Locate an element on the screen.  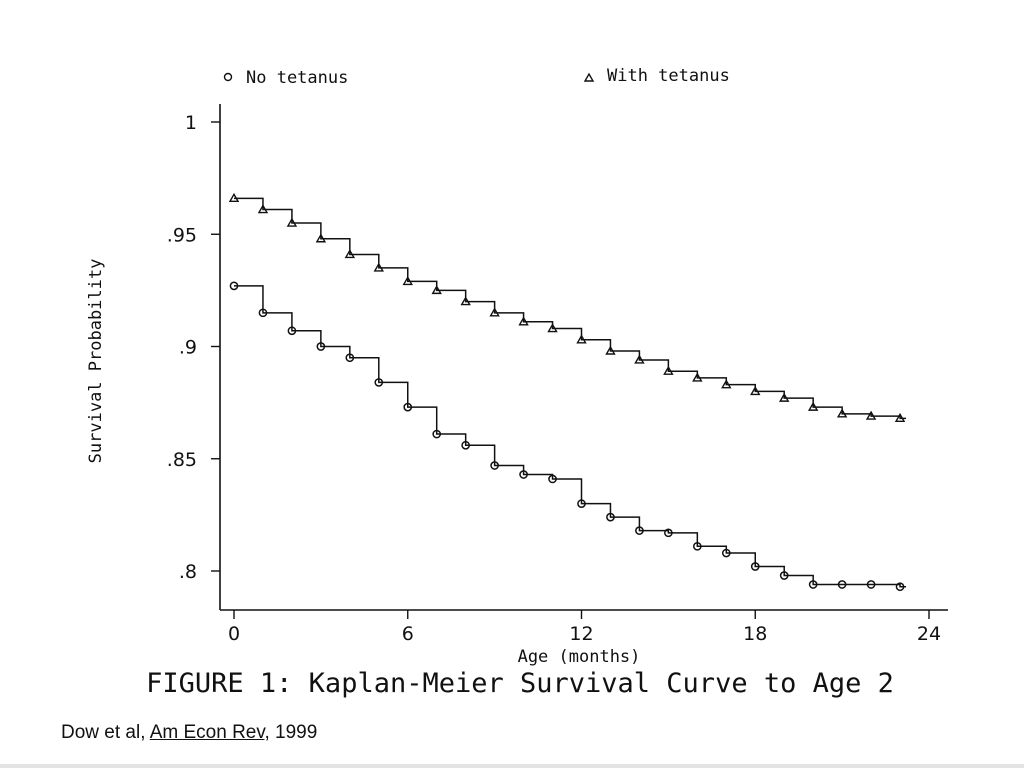
x-axis-title: Age (months) is located at coordinates (579, 657).